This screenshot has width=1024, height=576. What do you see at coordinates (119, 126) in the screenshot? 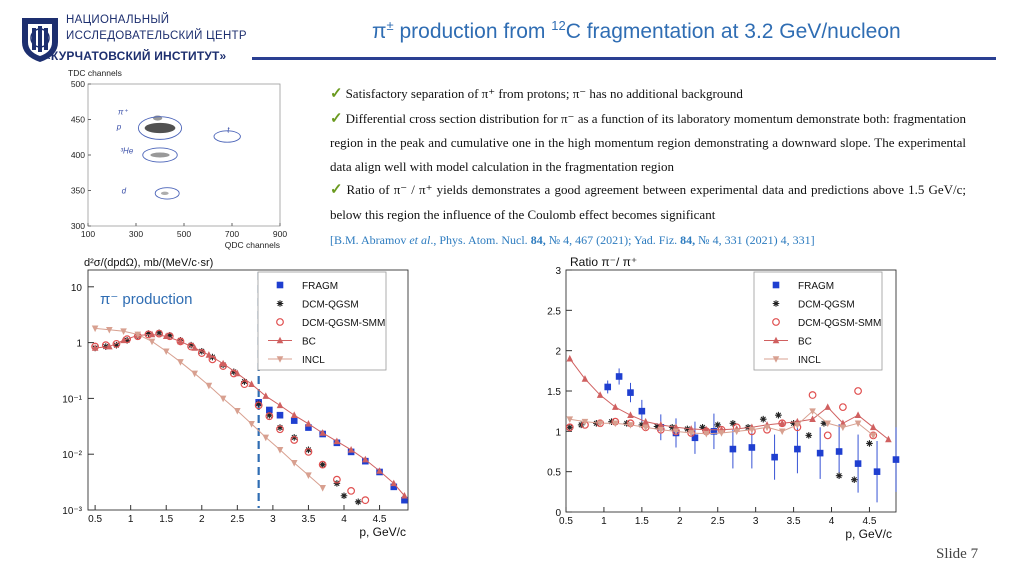
I see `region-label: p` at bounding box center [119, 126].